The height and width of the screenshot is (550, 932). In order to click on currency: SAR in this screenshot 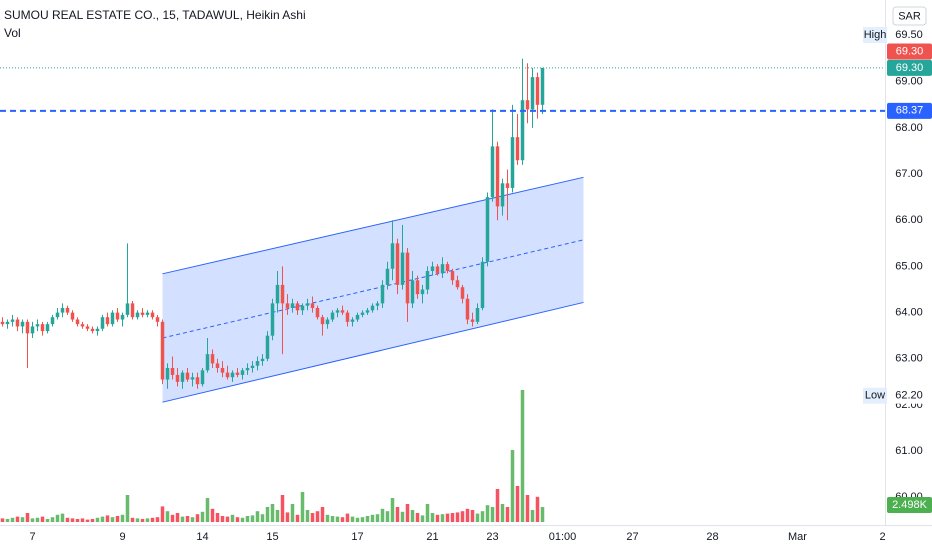, I will do `click(909, 16)`.